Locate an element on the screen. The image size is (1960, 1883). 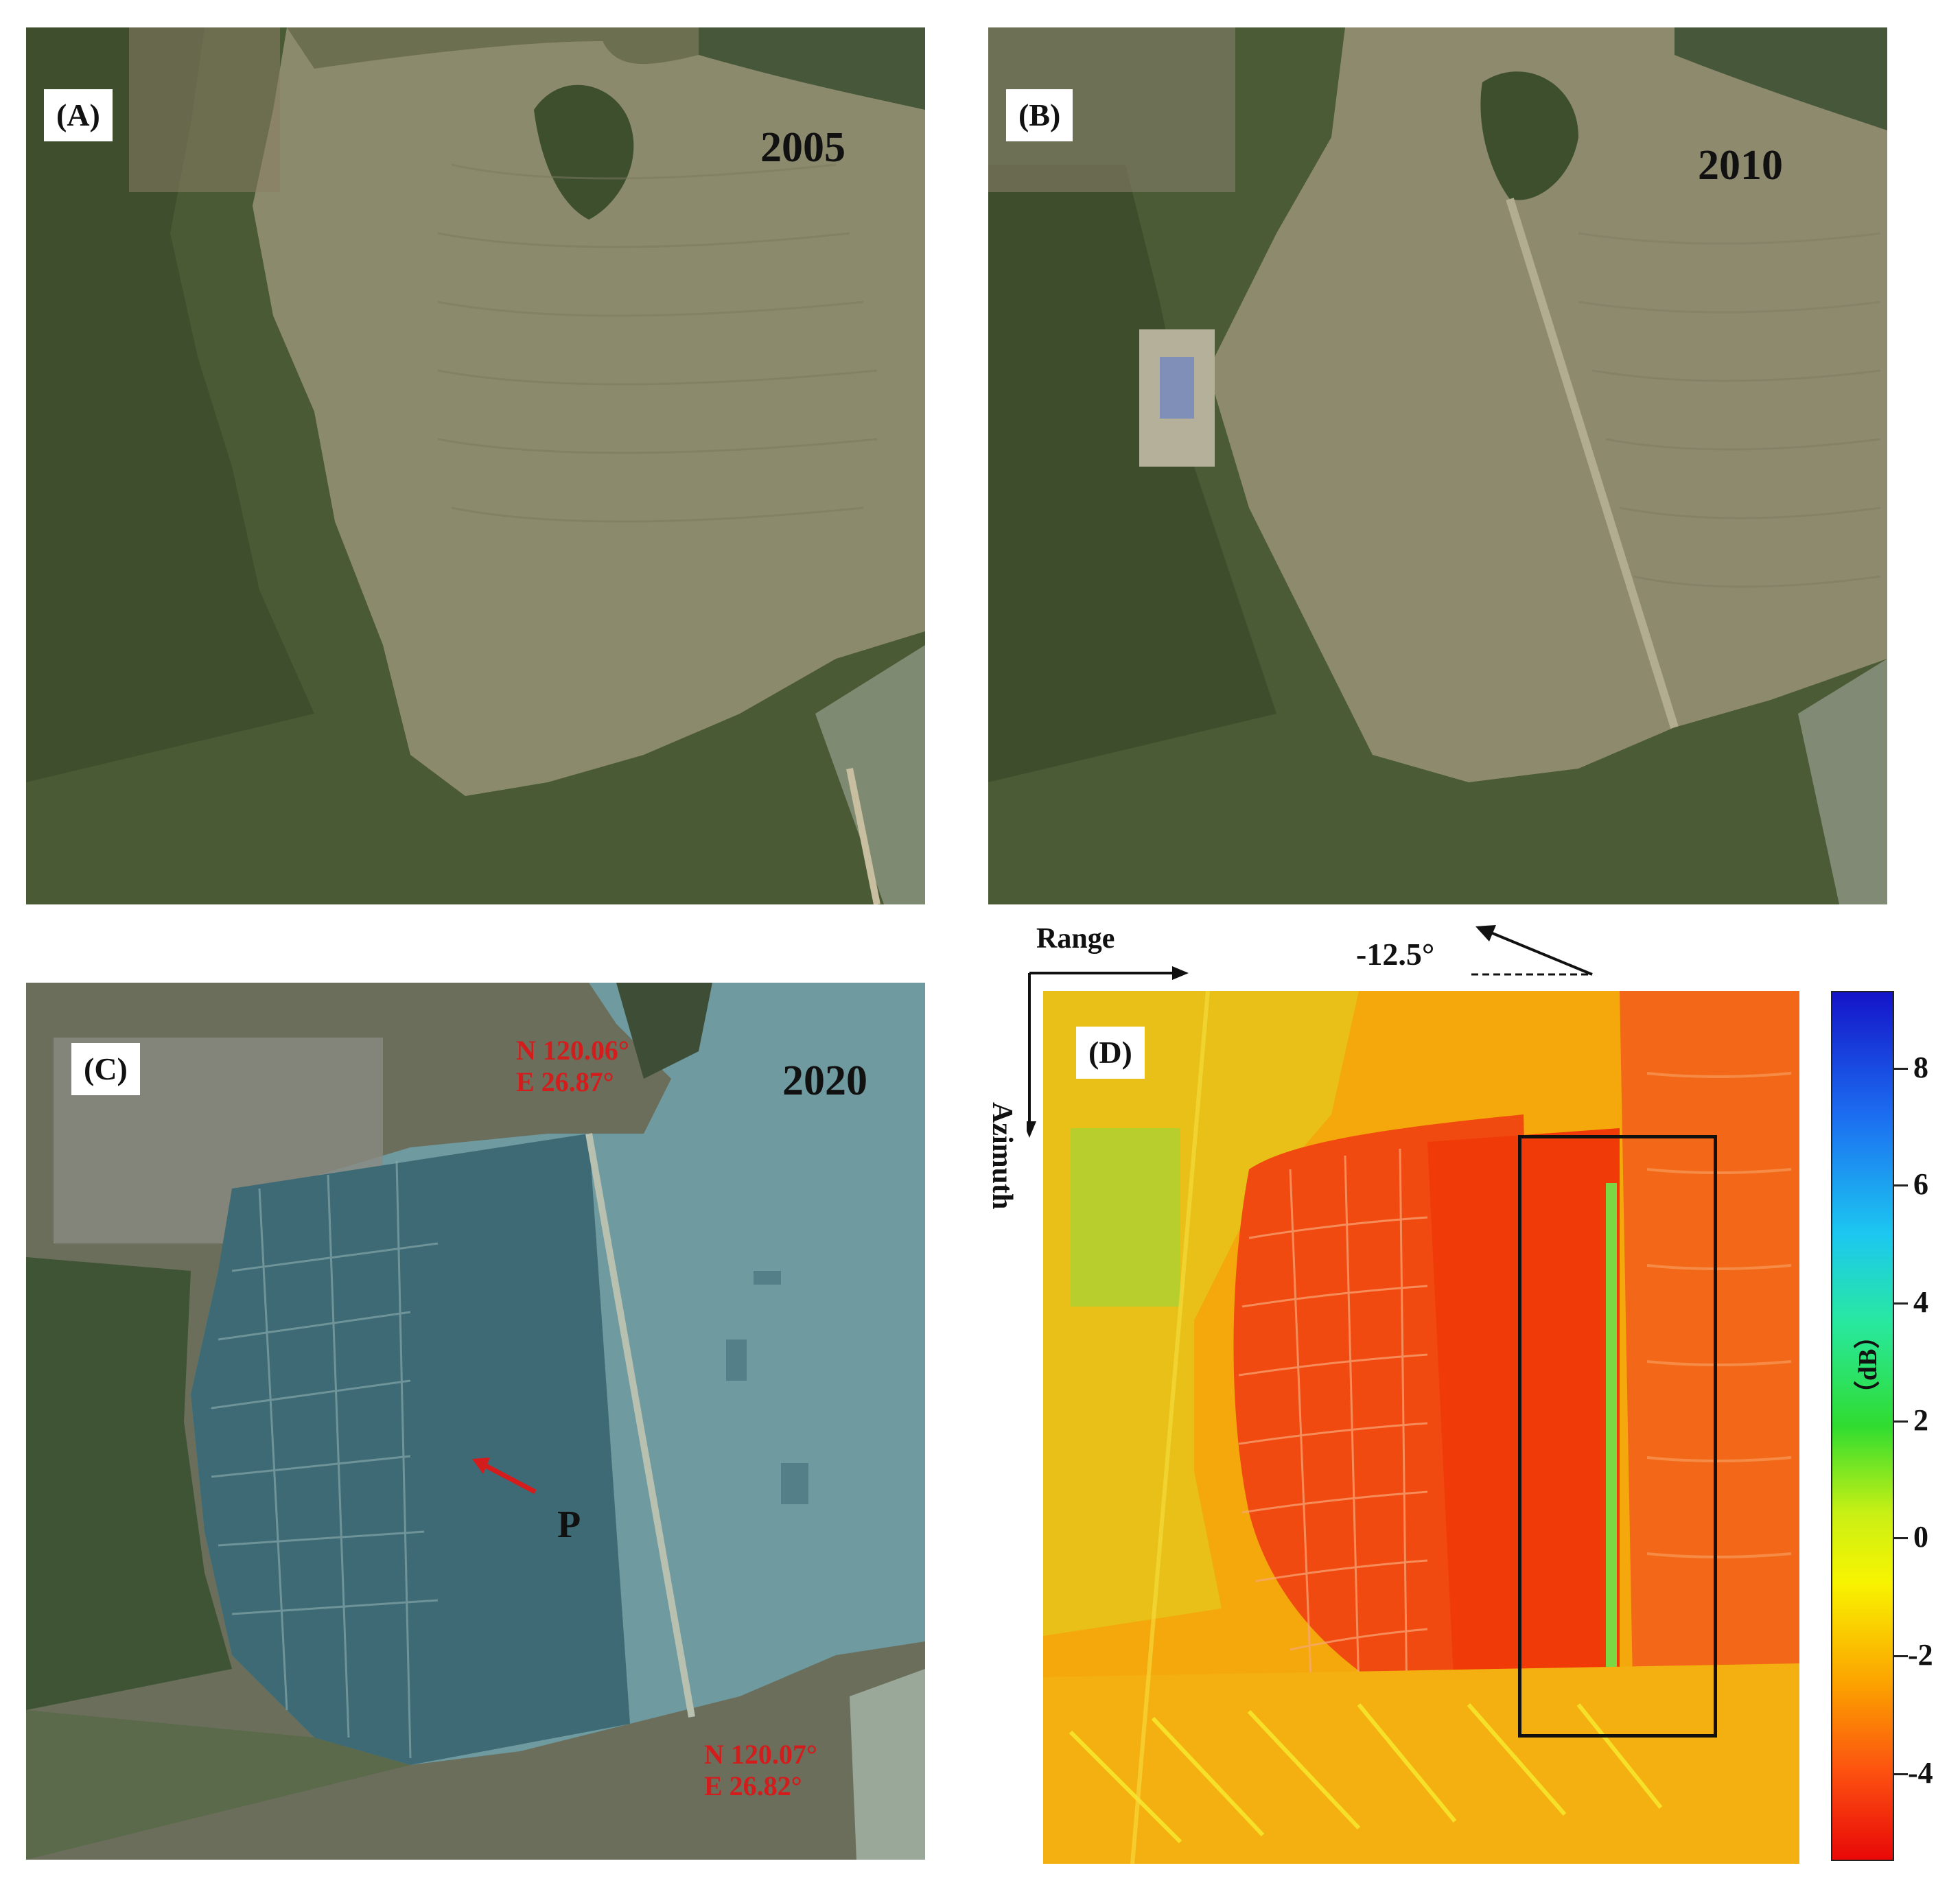
range-label: Range is located at coordinates (1075, 939).